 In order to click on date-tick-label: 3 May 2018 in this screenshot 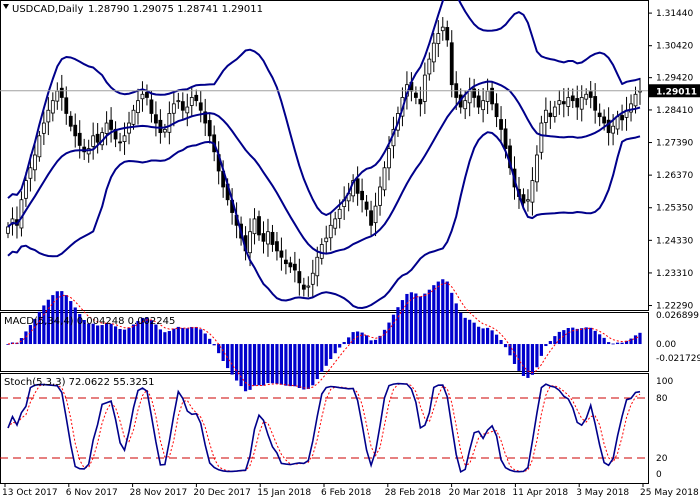, I will do `click(602, 493)`.